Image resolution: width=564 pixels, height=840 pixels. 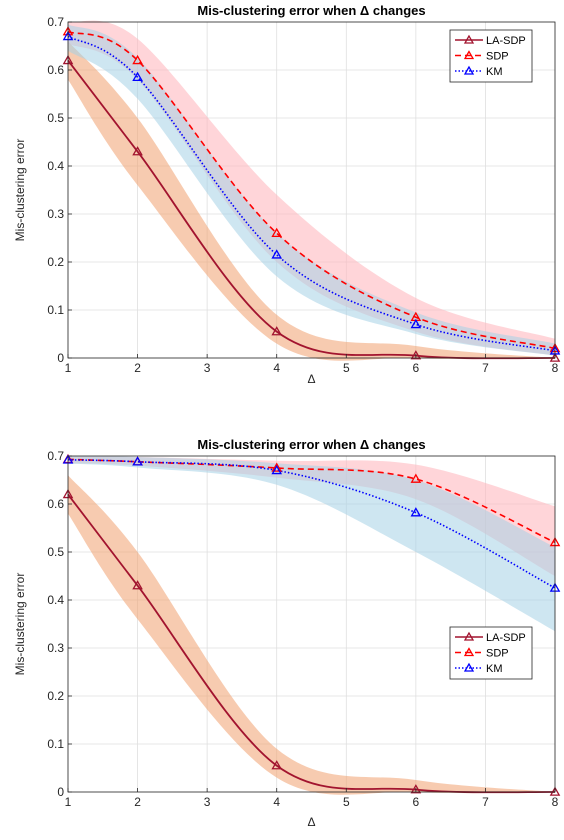 What do you see at coordinates (311, 501) in the screenshot?
I see `series-line-sdp` at bounding box center [311, 501].